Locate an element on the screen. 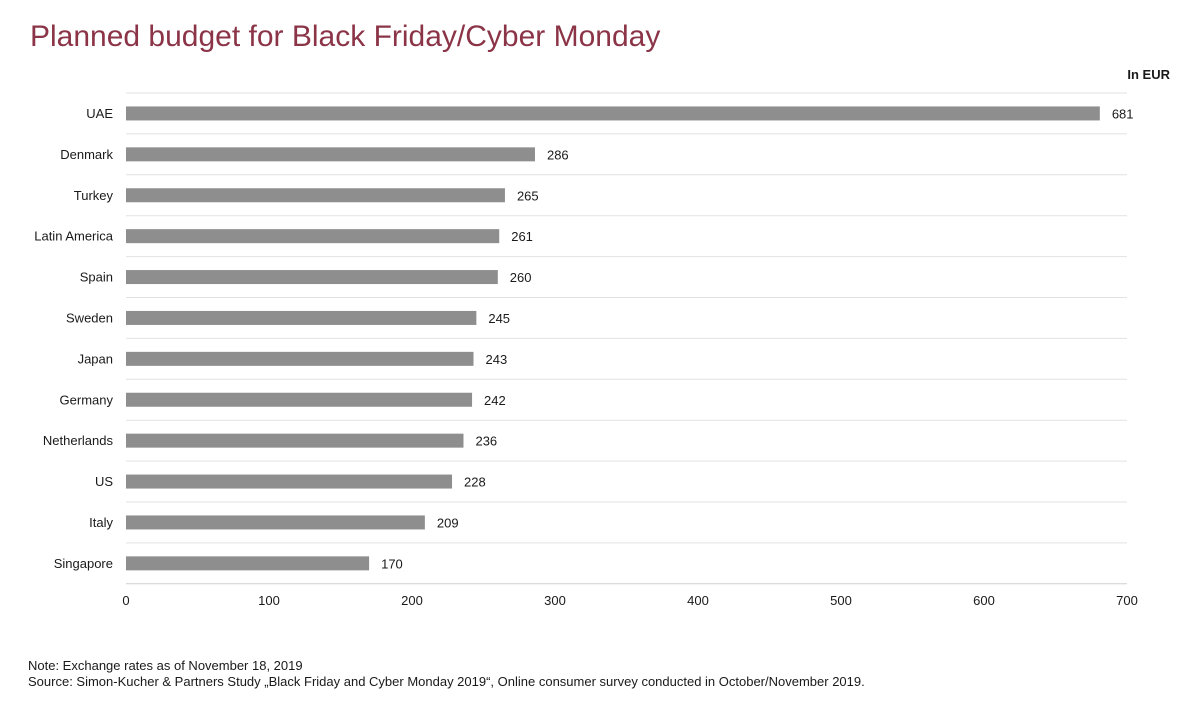  value-label: 245 is located at coordinates (499, 318).